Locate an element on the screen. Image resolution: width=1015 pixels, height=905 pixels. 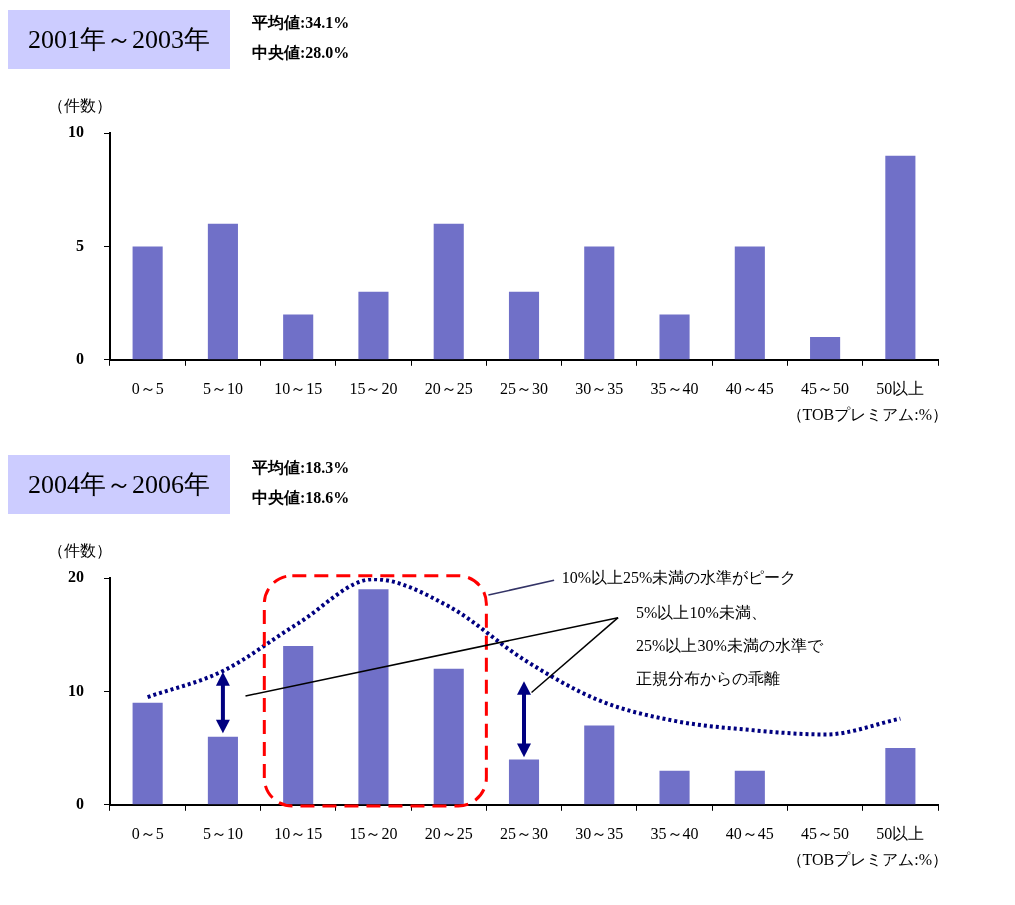
y-tick-label: 20 is located at coordinates (76, 577).